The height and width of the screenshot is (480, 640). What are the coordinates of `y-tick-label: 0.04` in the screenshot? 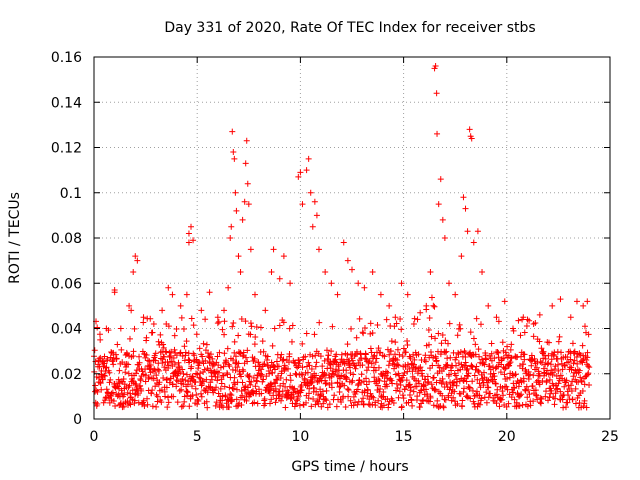 It's located at (66, 330).